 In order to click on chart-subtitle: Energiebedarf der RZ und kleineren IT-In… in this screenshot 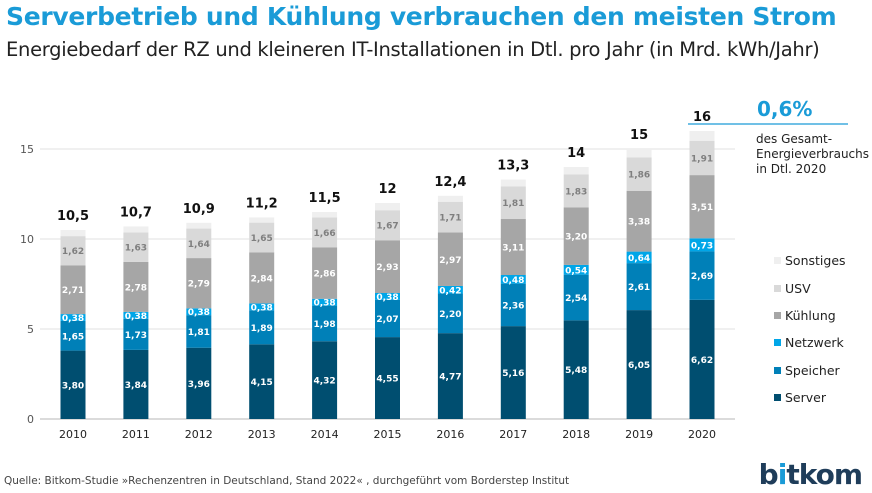, I will do `click(413, 49)`.